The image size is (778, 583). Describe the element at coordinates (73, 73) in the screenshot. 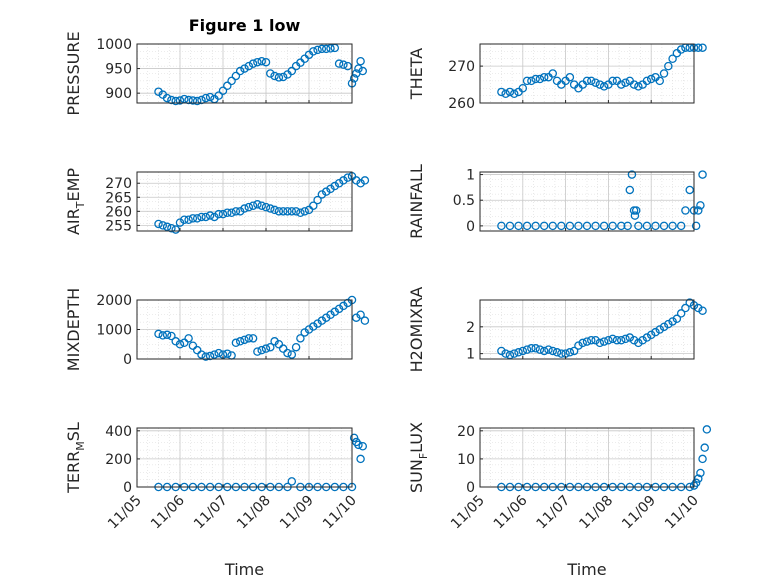

I see `y-axis-label-main: PRESSURE` at that location.